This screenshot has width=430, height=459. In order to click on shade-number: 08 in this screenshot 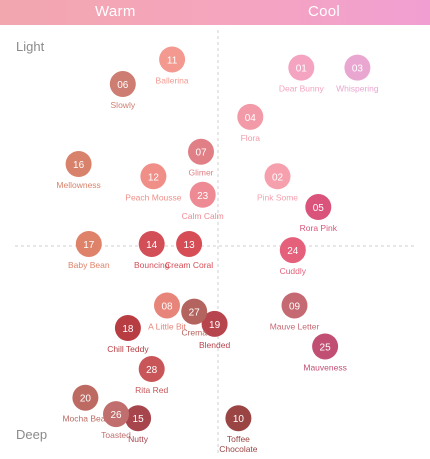, I will do `click(167, 306)`.